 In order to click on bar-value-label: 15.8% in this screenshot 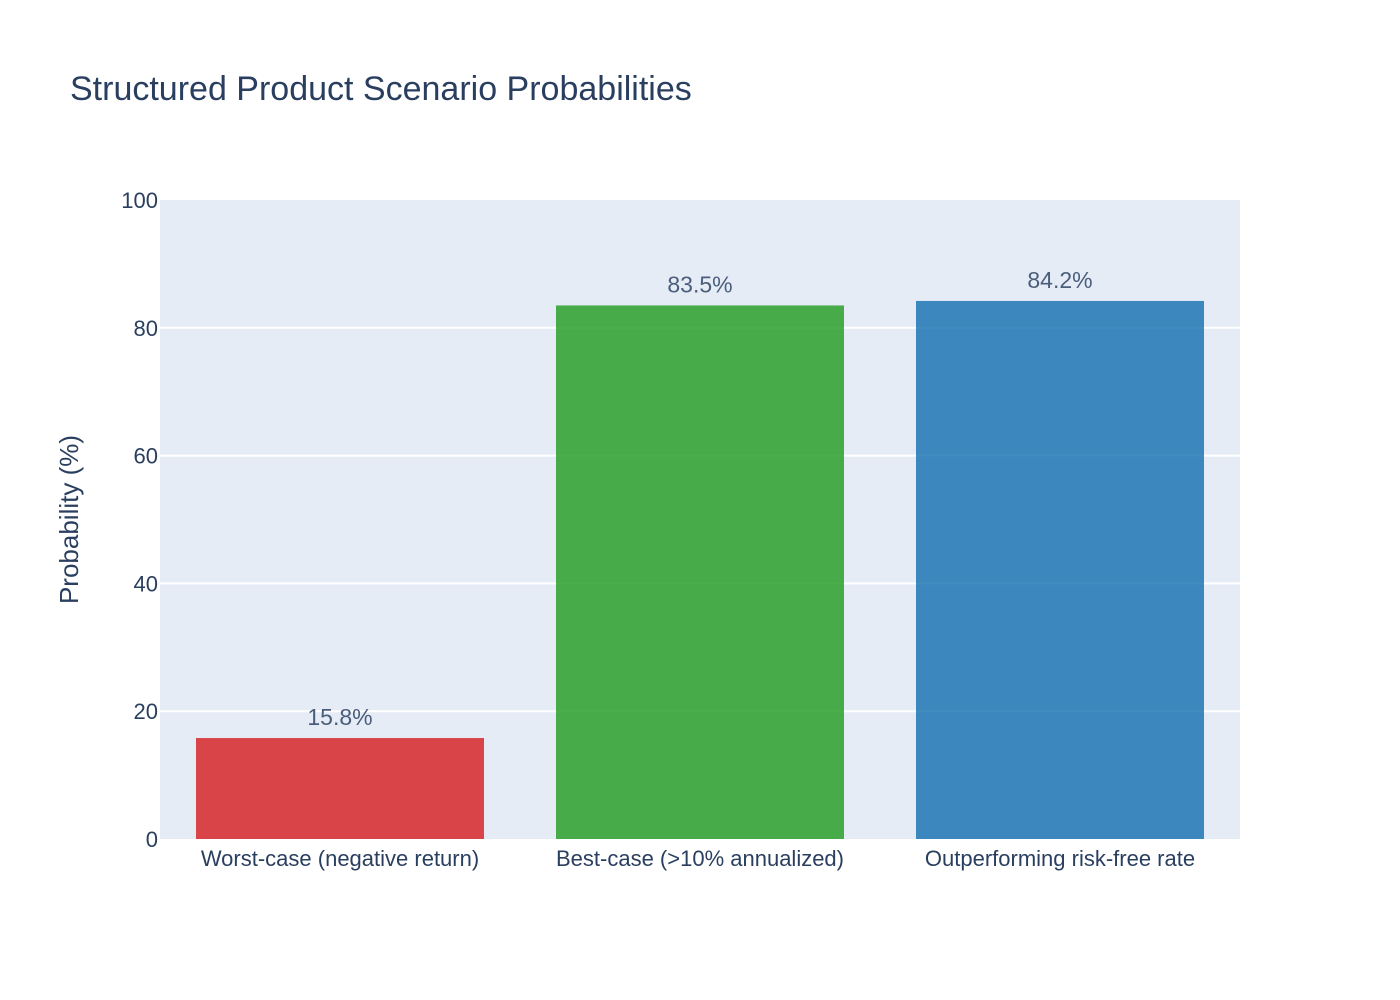, I will do `click(339, 717)`.